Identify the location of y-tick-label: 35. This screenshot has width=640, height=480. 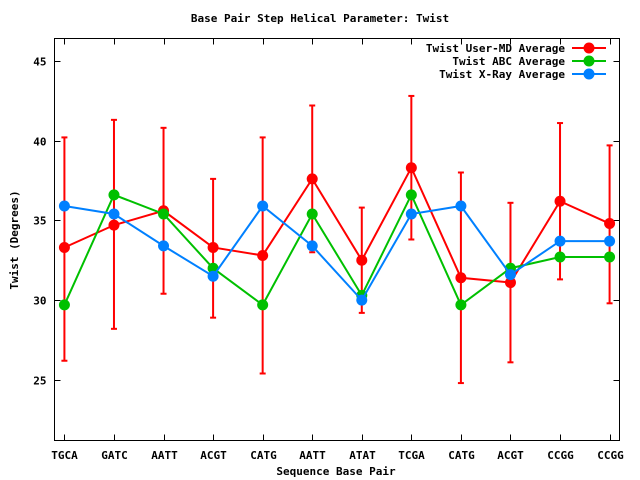
(39, 221).